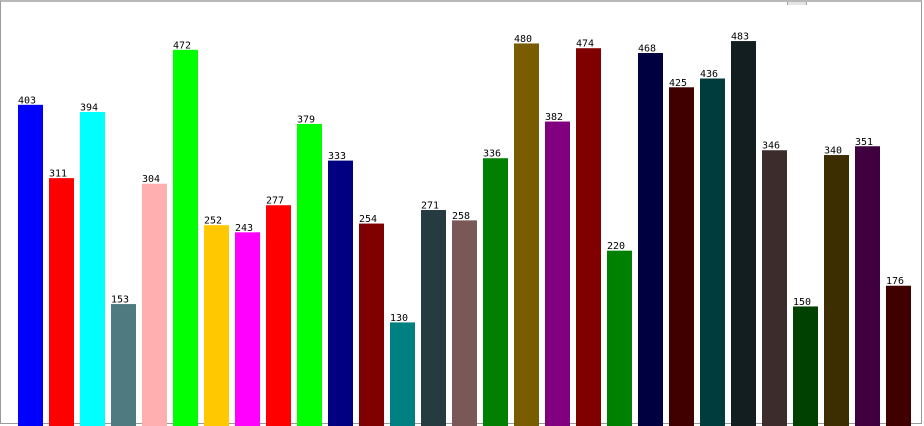 The height and width of the screenshot is (426, 924). Describe the element at coordinates (213, 221) in the screenshot. I see `bar-value-label-7: 252` at that location.